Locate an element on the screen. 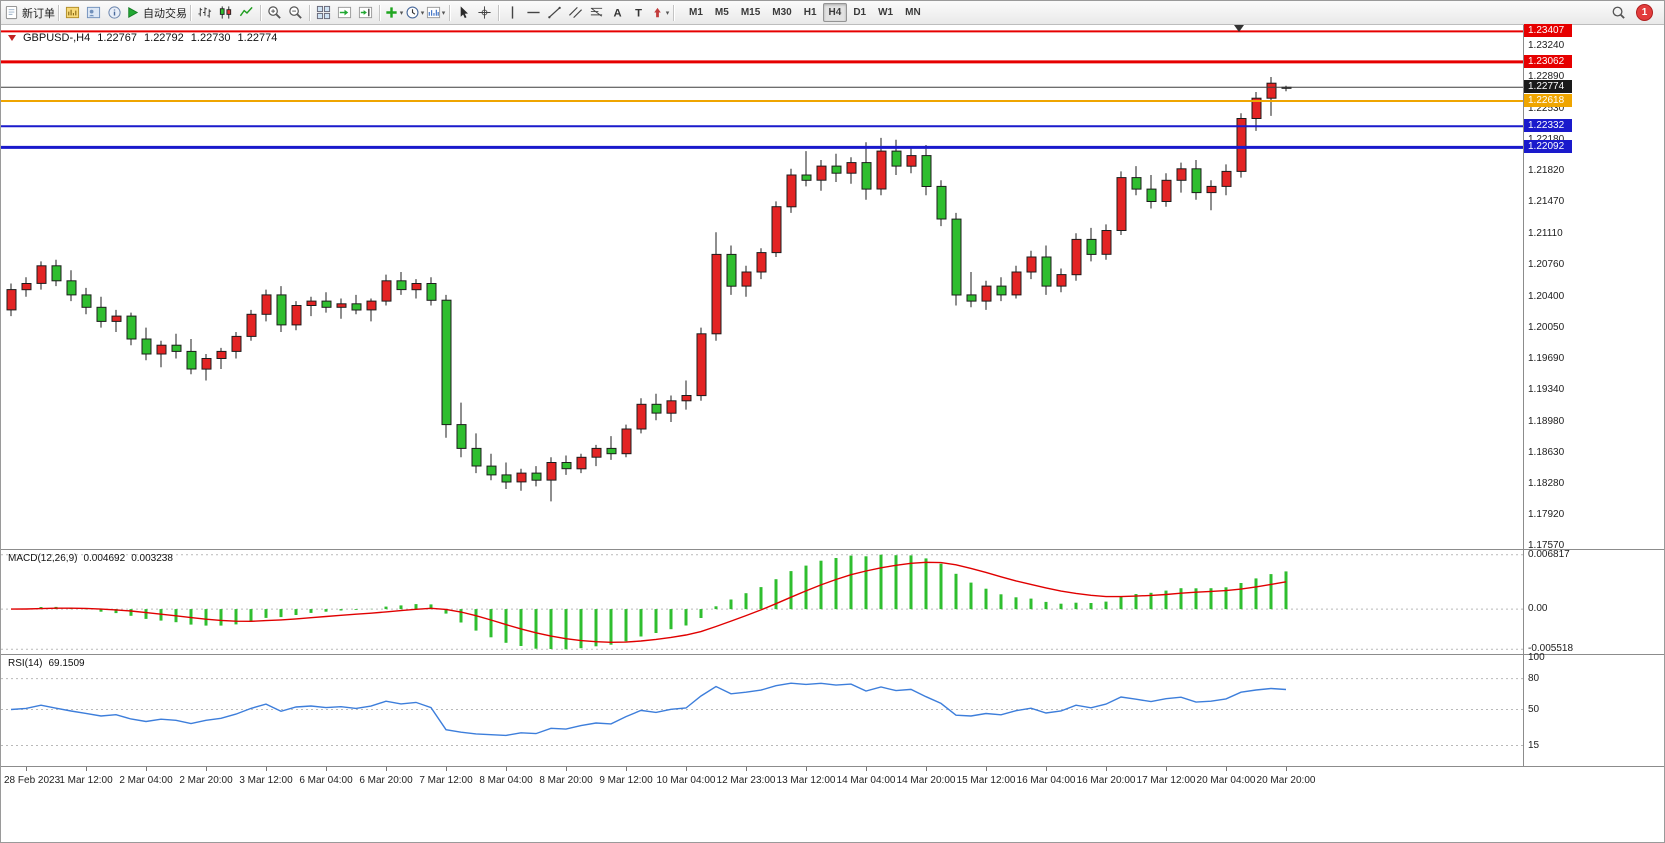  templates-button: ▾ is located at coordinates (435, 12).